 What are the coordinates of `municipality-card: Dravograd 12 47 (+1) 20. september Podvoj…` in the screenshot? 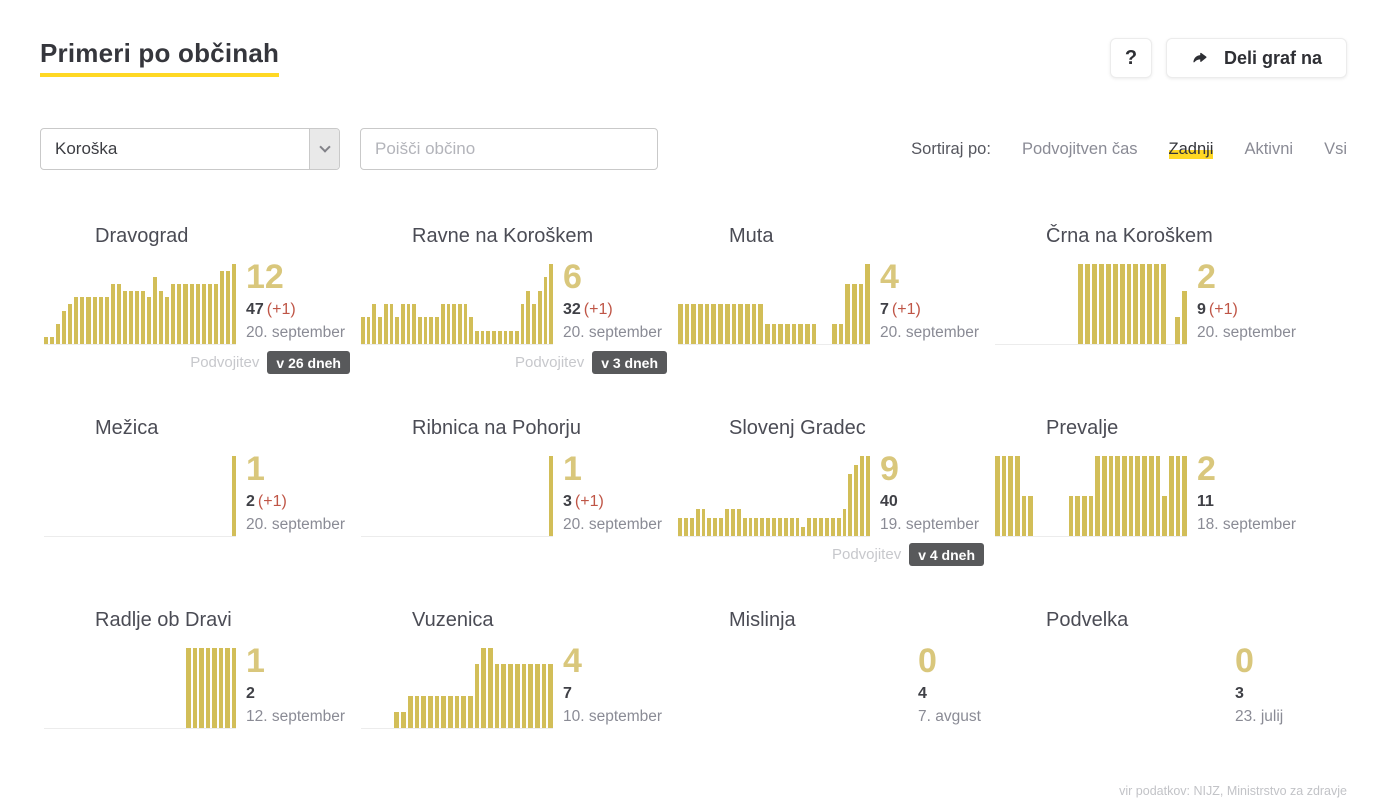 It's located at (198, 312).